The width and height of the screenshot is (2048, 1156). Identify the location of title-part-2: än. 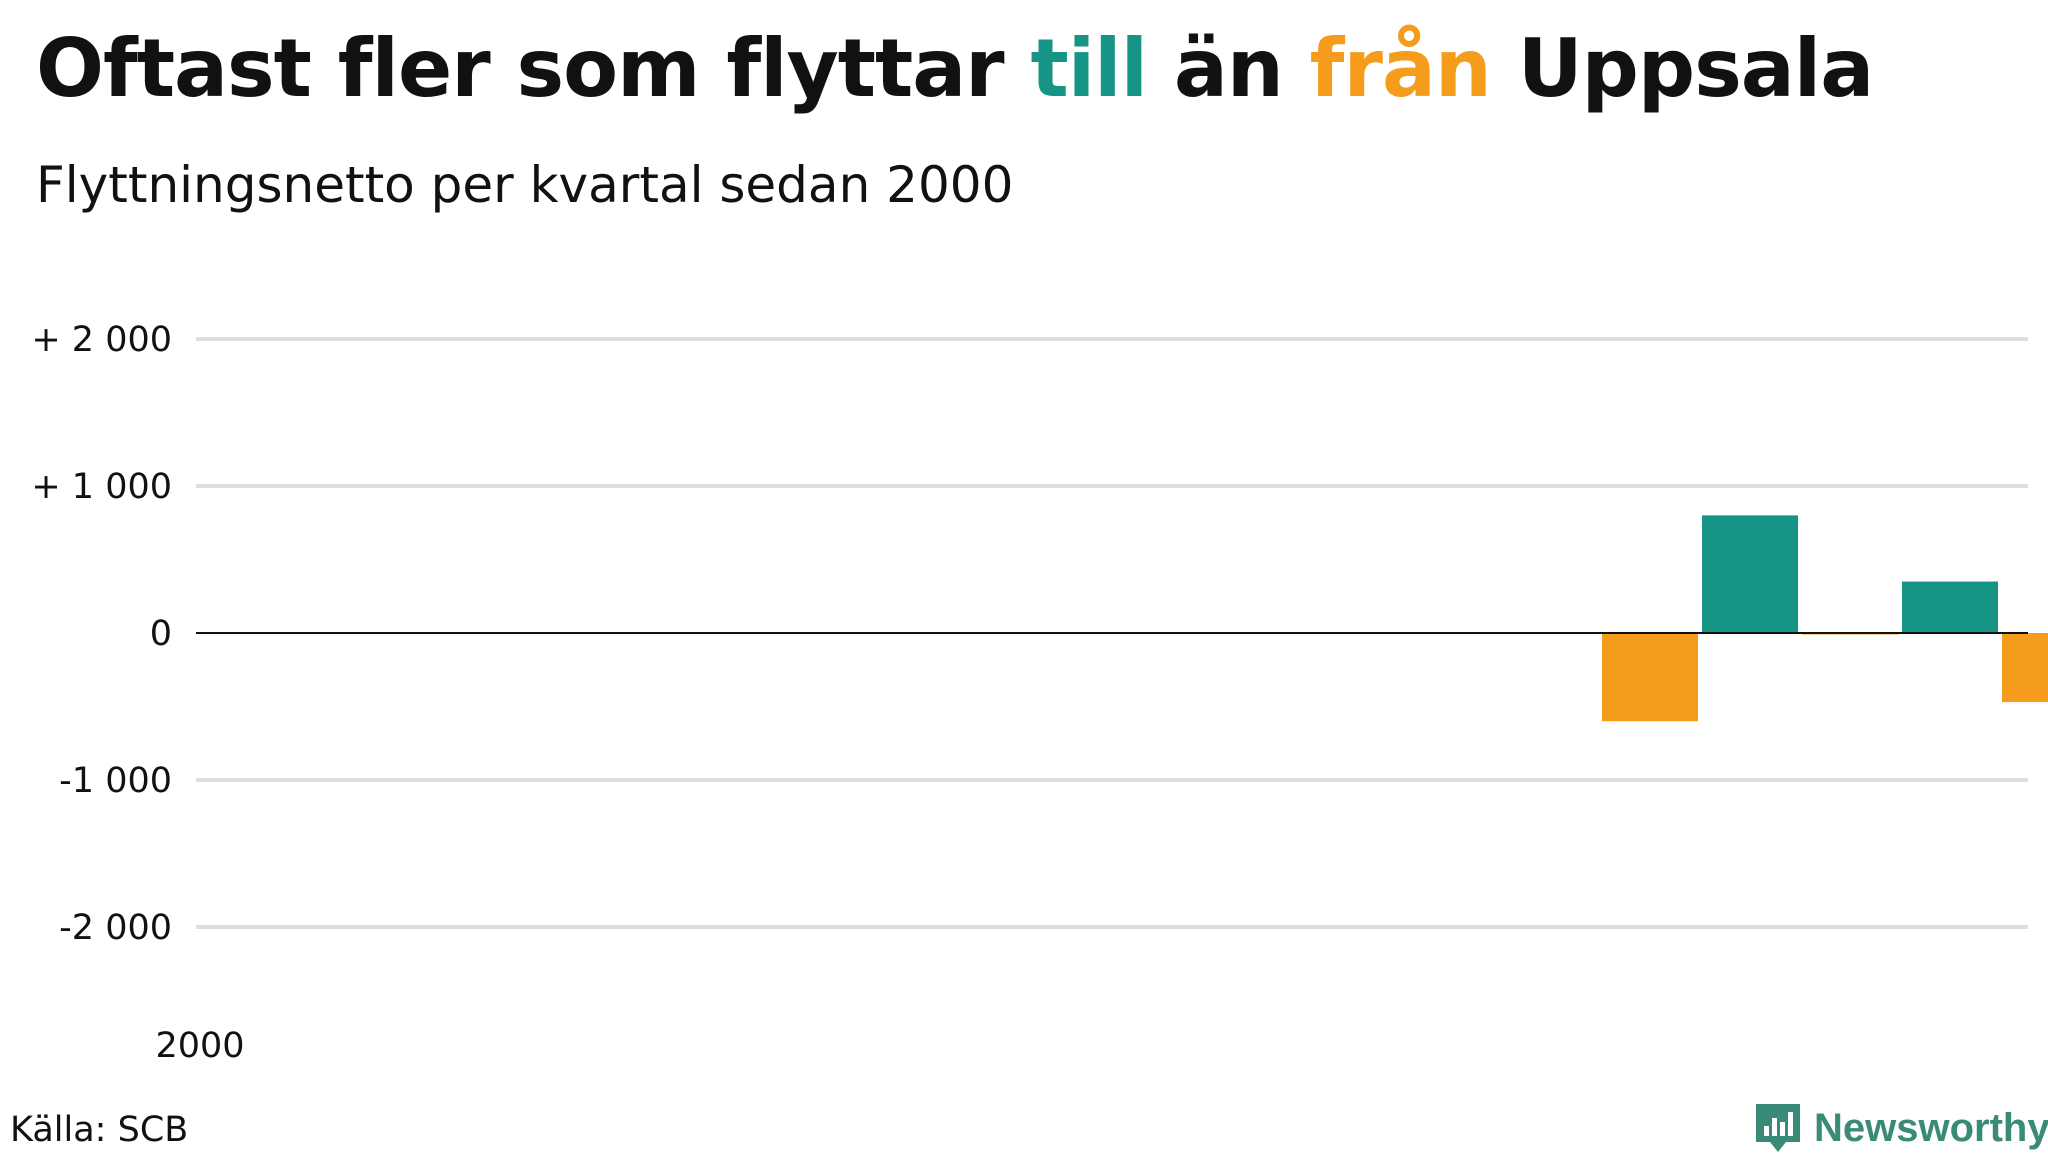
(1228, 68).